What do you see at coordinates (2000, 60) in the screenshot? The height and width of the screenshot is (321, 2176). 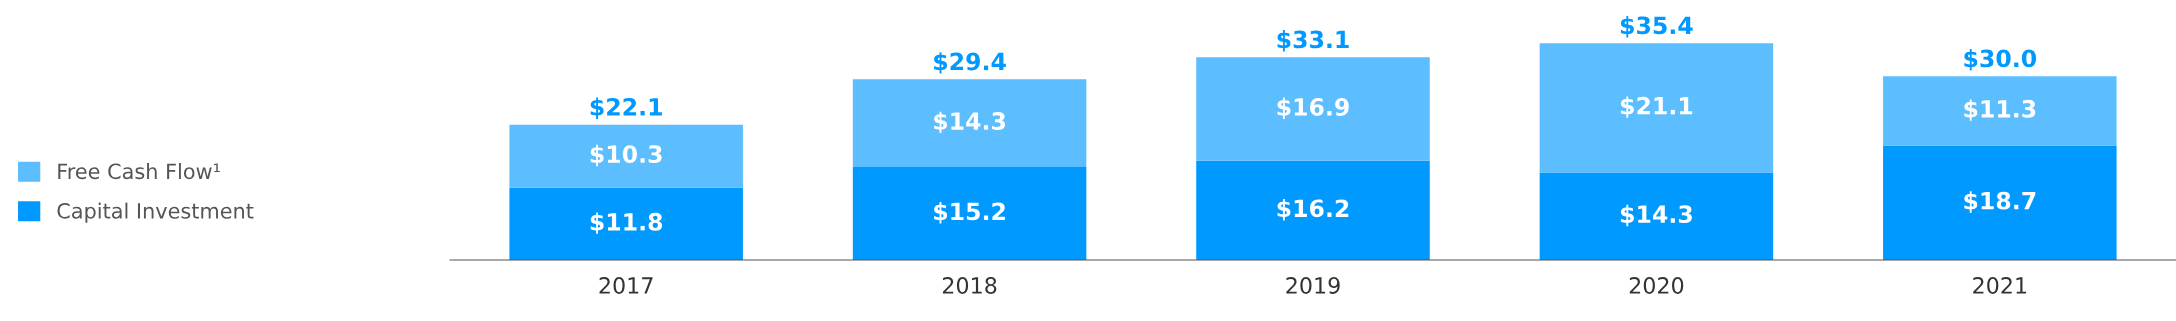 I see `total-label: $30.0` at bounding box center [2000, 60].